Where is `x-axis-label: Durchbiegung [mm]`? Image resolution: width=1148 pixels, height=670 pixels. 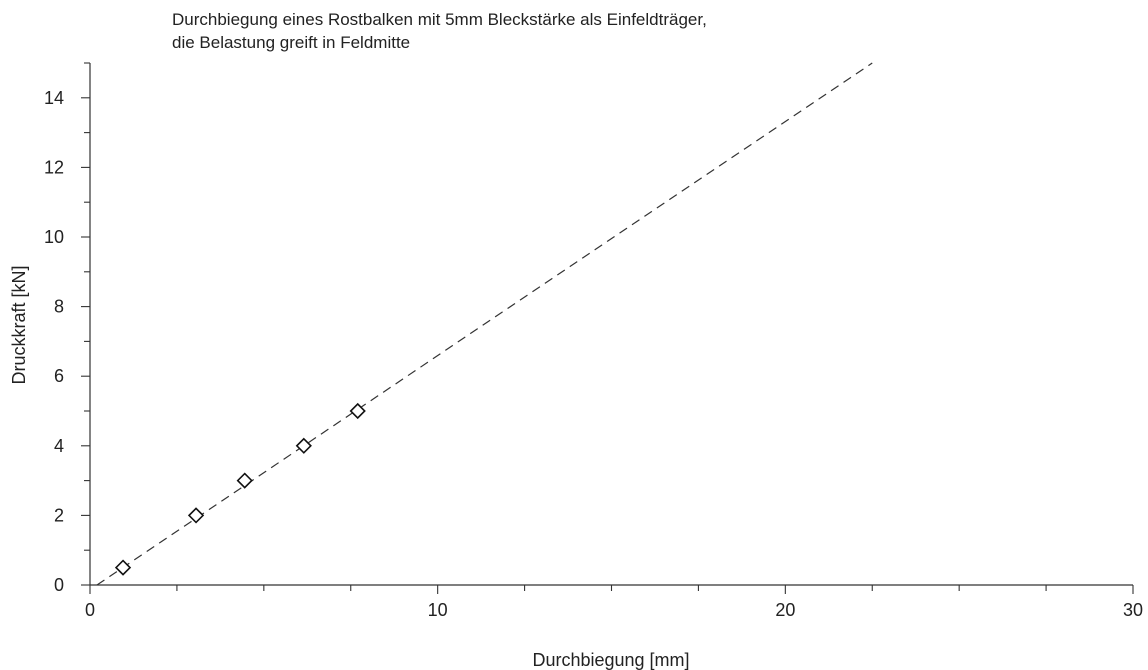
x-axis-label: Durchbiegung [mm] is located at coordinates (610, 660).